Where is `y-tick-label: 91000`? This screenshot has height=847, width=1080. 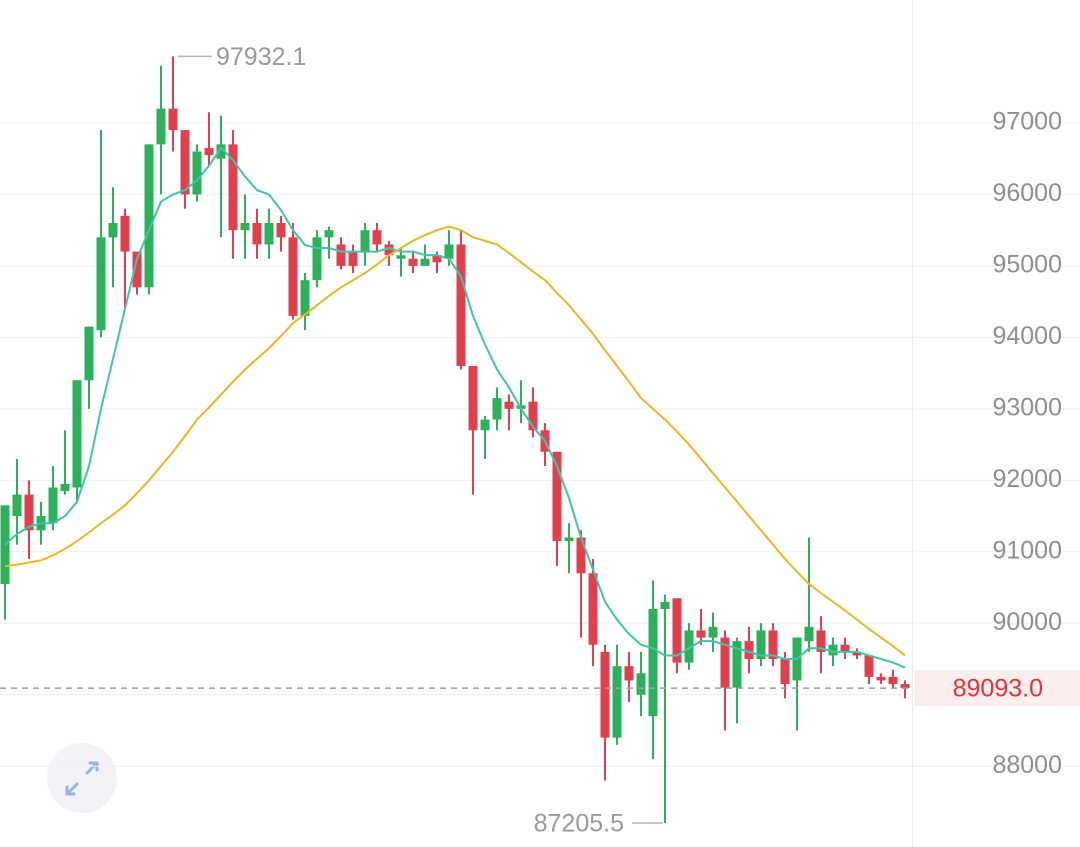 y-tick-label: 91000 is located at coordinates (1027, 550).